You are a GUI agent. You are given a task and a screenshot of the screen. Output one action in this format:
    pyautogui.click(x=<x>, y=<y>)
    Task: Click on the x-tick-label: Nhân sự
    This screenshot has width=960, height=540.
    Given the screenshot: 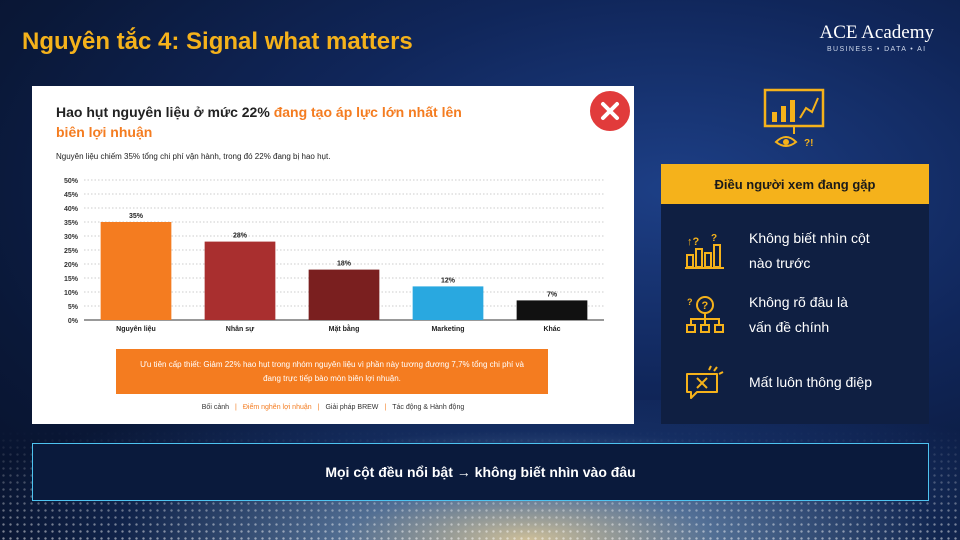 What is the action you would take?
    pyautogui.click(x=240, y=329)
    